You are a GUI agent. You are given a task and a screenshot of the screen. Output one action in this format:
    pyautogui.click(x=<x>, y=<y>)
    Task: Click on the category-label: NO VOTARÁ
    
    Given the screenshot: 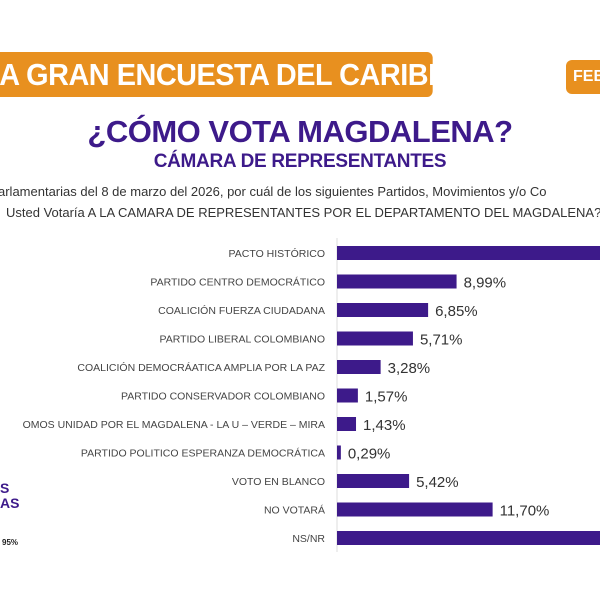 What is the action you would take?
    pyautogui.click(x=294, y=510)
    